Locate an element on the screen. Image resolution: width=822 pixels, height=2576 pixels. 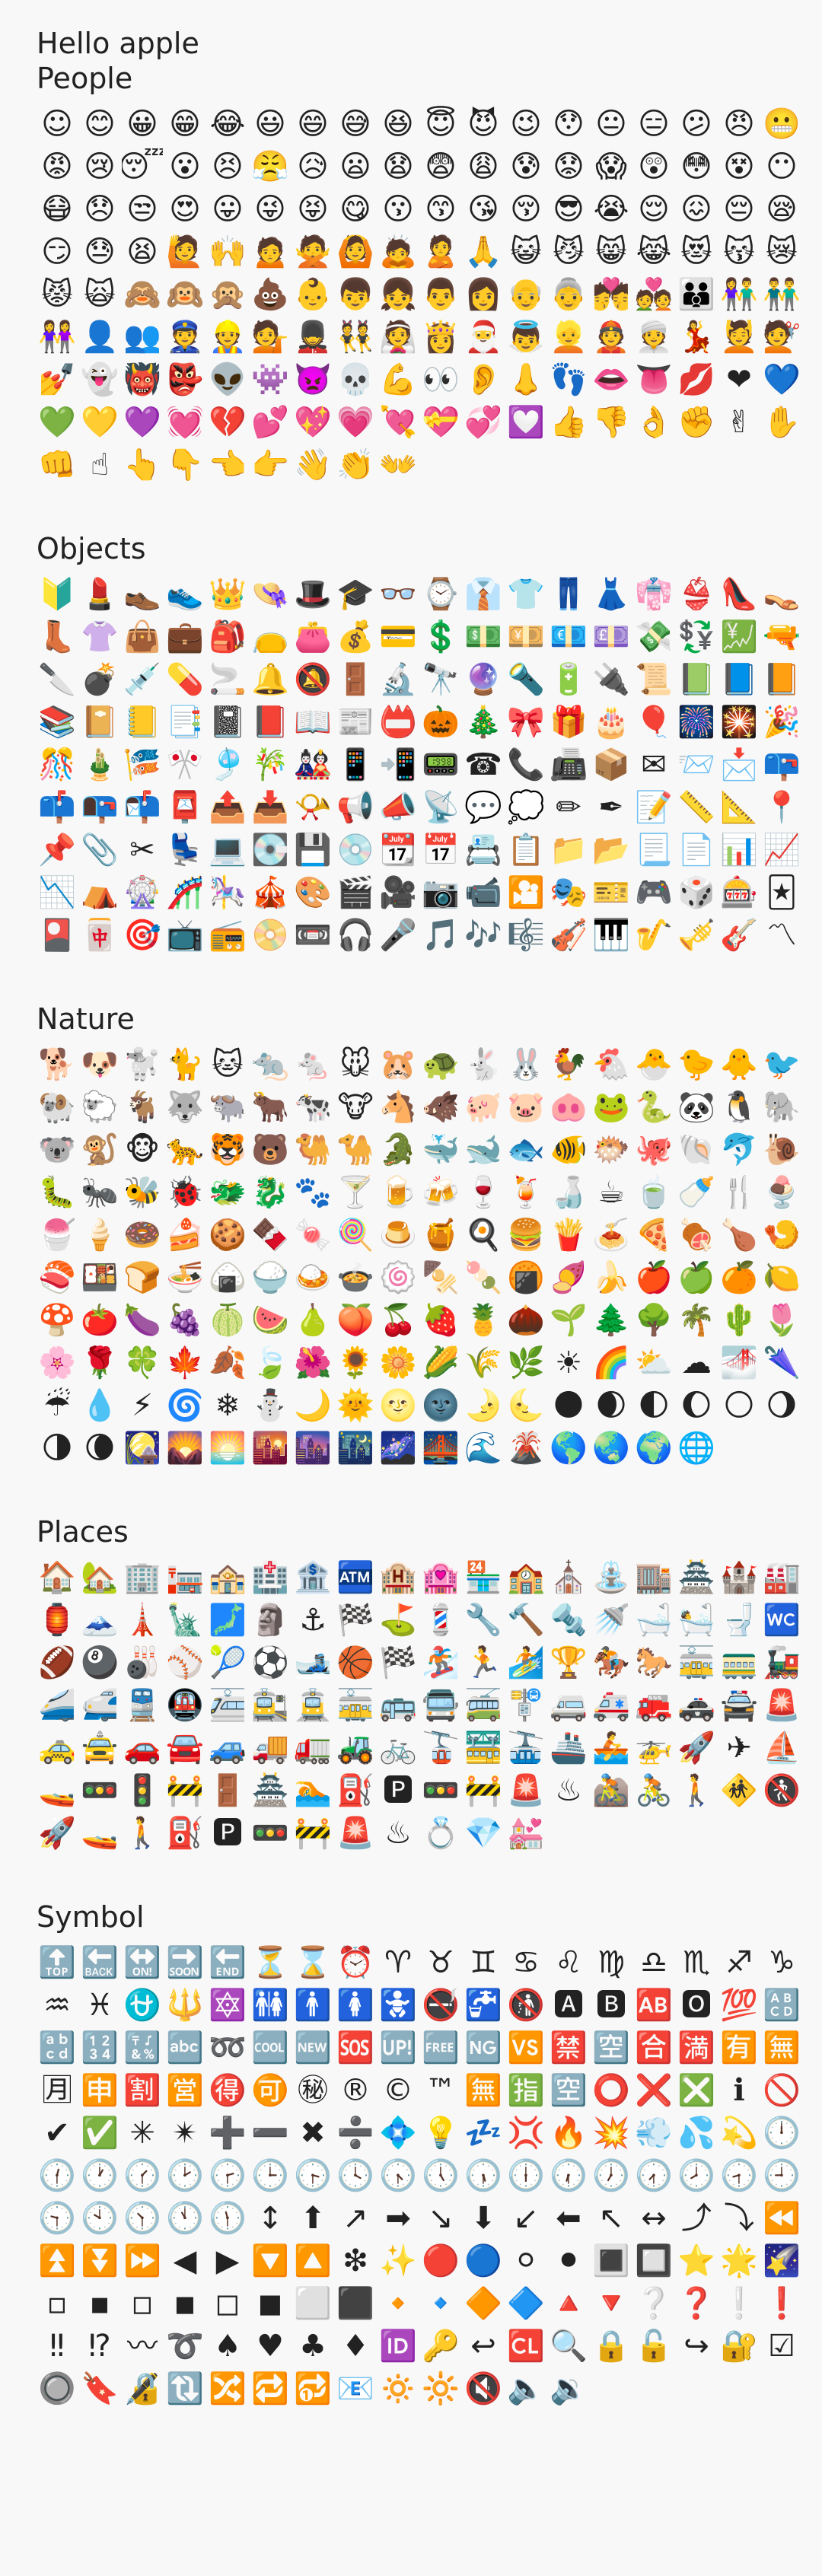
emoji-key: 🌍 is located at coordinates (654, 1448).